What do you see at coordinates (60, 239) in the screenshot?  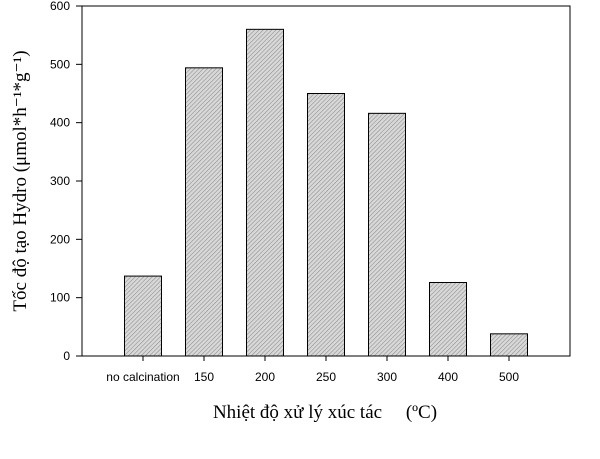 I see `y-tick-label: 200` at bounding box center [60, 239].